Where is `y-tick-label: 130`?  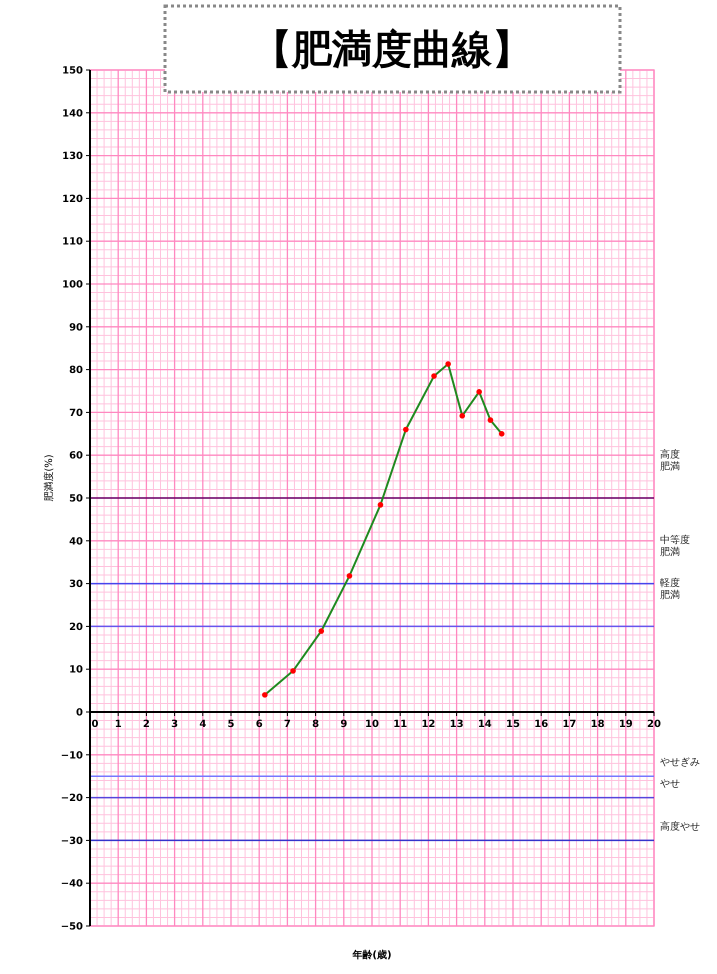
y-tick-label: 130 is located at coordinates (73, 156).